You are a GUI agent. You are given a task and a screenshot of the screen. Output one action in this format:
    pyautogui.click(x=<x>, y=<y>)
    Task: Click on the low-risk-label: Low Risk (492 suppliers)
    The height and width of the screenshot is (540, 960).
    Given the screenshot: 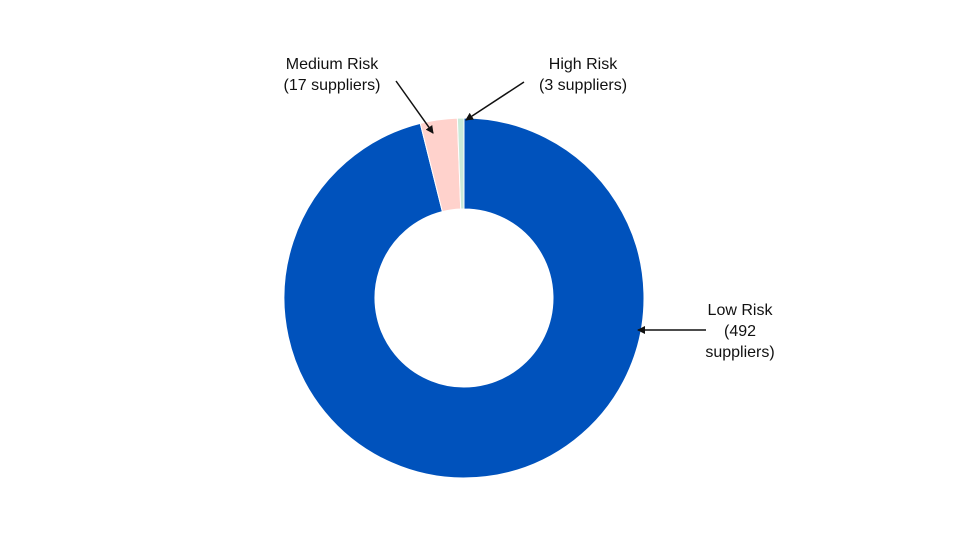 What is the action you would take?
    pyautogui.click(x=740, y=331)
    